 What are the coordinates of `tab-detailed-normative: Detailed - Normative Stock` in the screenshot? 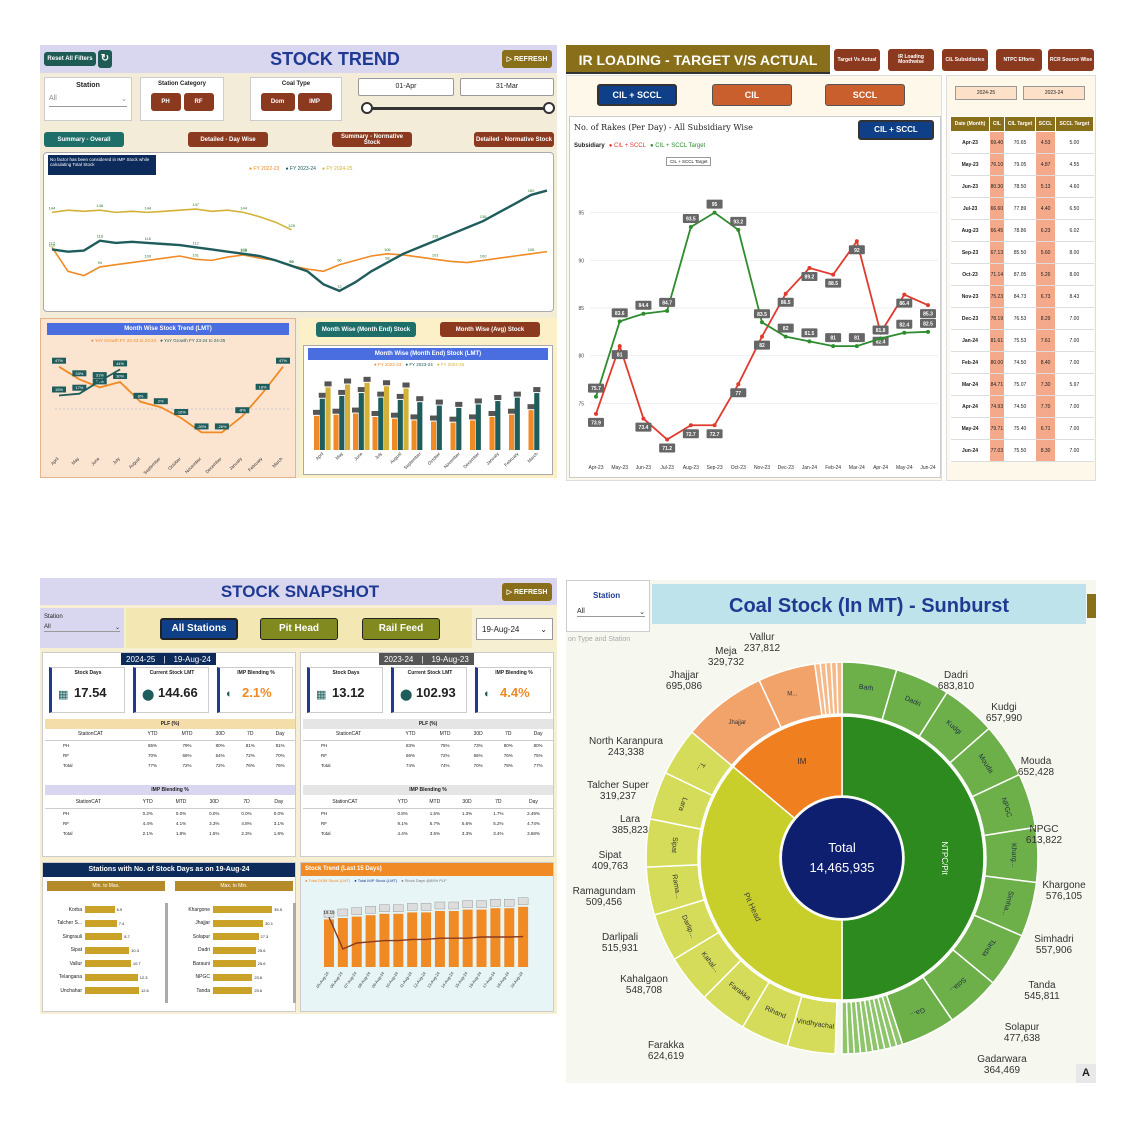 It's located at (514, 139).